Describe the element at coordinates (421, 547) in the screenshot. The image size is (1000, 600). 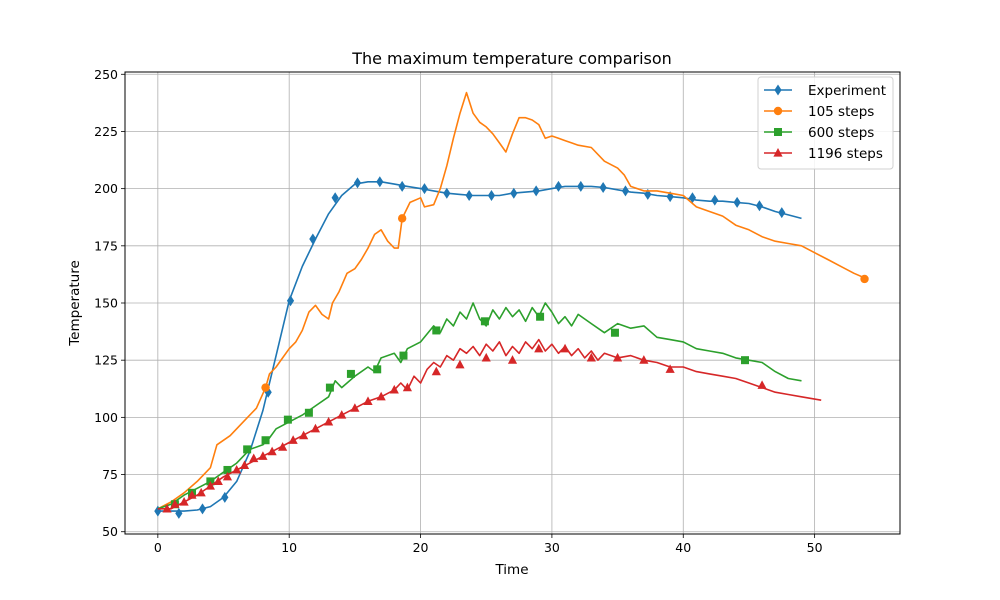
I see `x-tick-label: 20` at that location.